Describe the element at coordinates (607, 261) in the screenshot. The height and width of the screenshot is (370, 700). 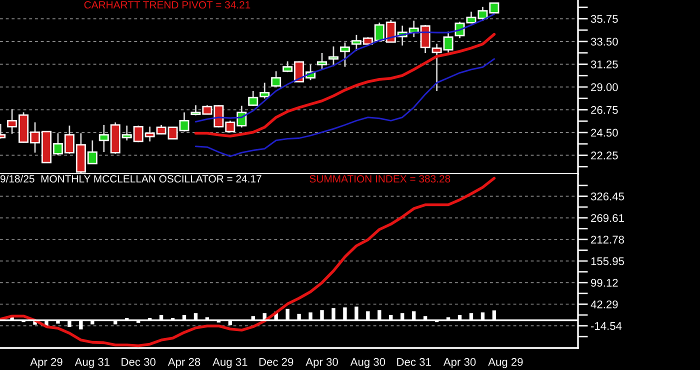
I see `y-tick-label: 155.95` at that location.